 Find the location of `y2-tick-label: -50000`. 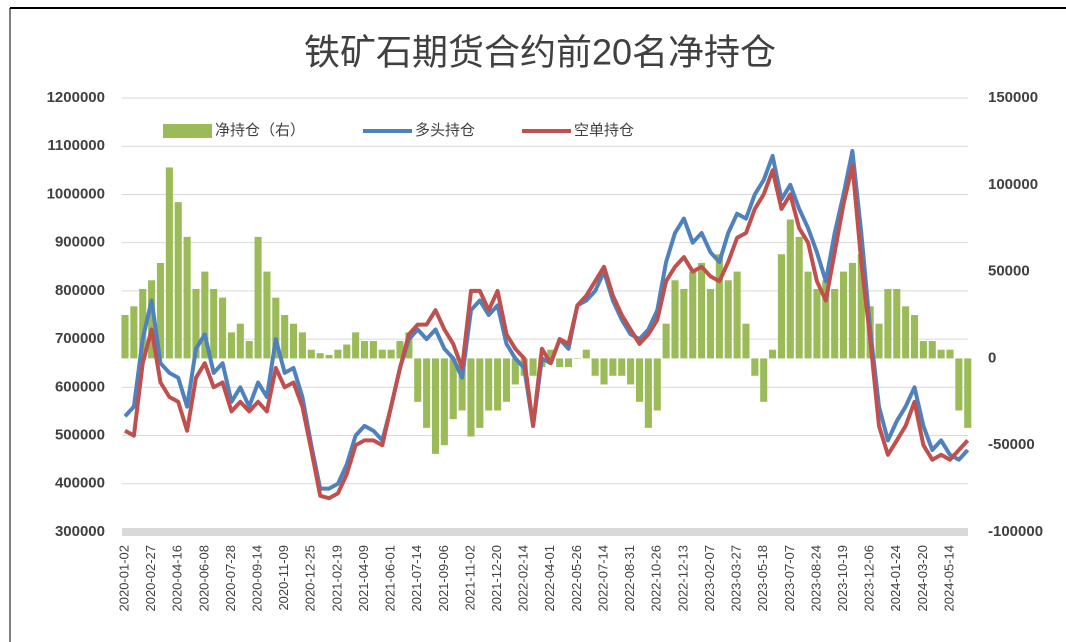

y2-tick-label: -50000 is located at coordinates (1011, 444).